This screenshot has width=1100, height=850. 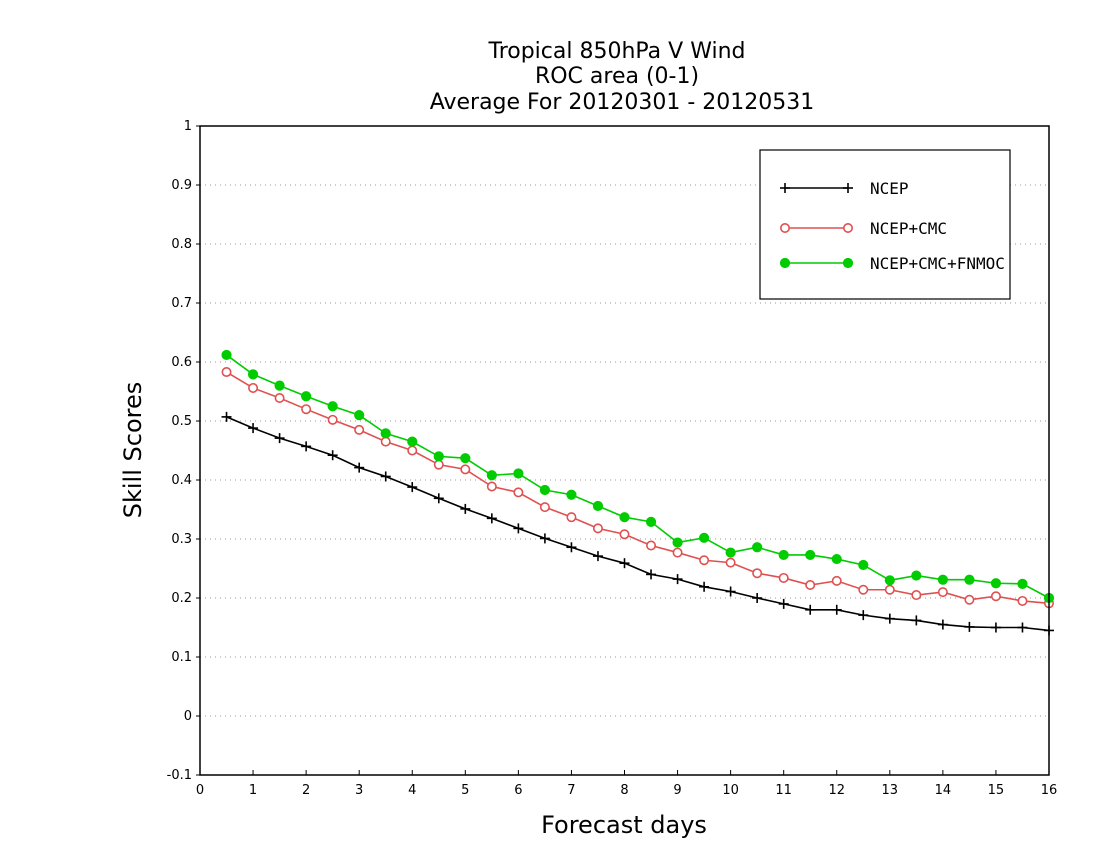 What do you see at coordinates (624, 790) in the screenshot?
I see `x-tick-label: 8` at bounding box center [624, 790].